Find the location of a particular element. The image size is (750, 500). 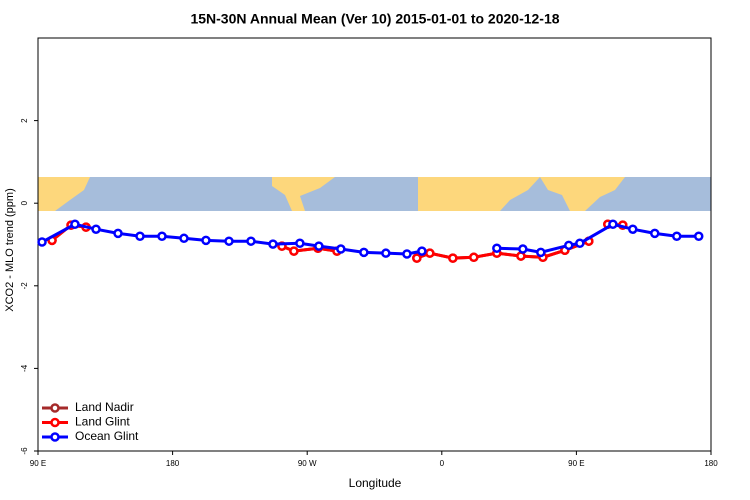

legend-label: Land Nadir is located at coordinates (104, 407).